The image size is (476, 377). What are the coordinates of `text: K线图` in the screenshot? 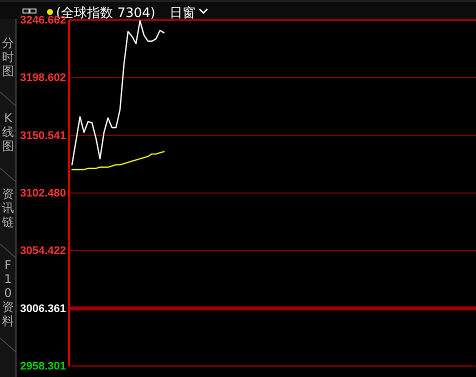 It's located at (8, 132).